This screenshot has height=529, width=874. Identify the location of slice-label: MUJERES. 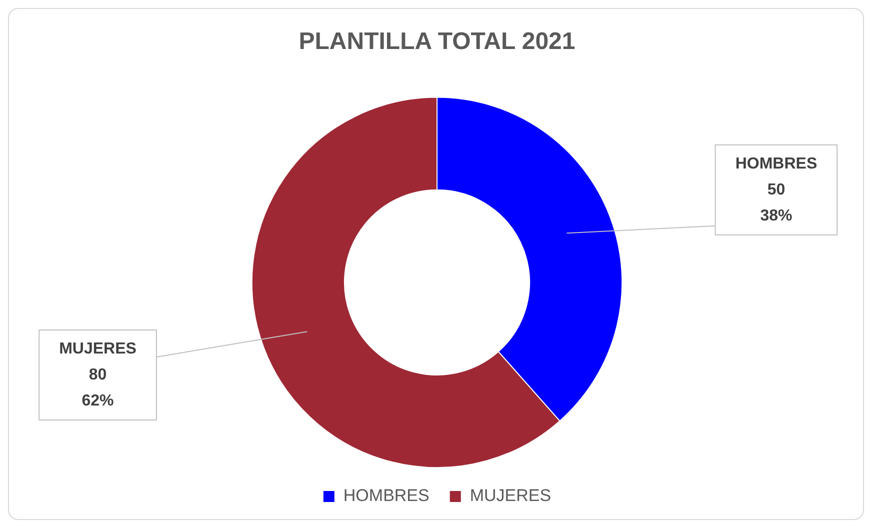
(98, 349).